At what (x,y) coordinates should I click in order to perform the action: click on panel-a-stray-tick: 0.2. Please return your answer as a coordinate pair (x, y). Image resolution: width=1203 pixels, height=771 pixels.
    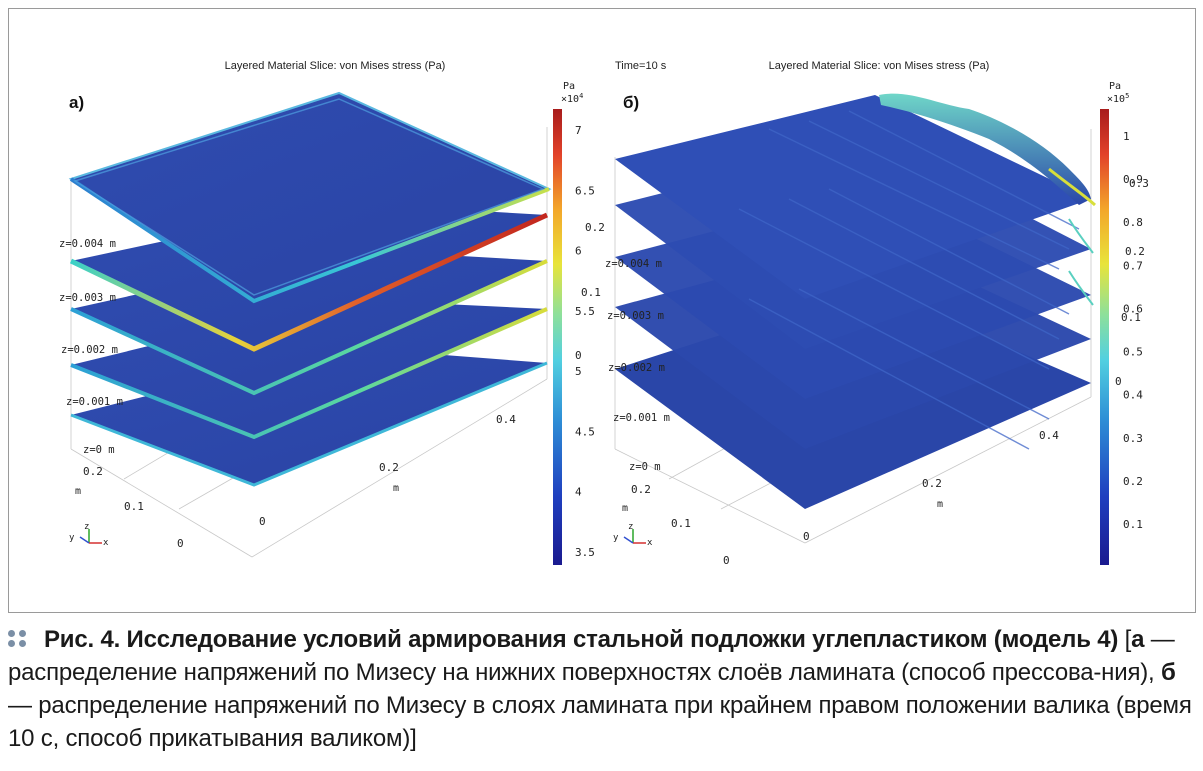
    Looking at the image, I should click on (595, 227).